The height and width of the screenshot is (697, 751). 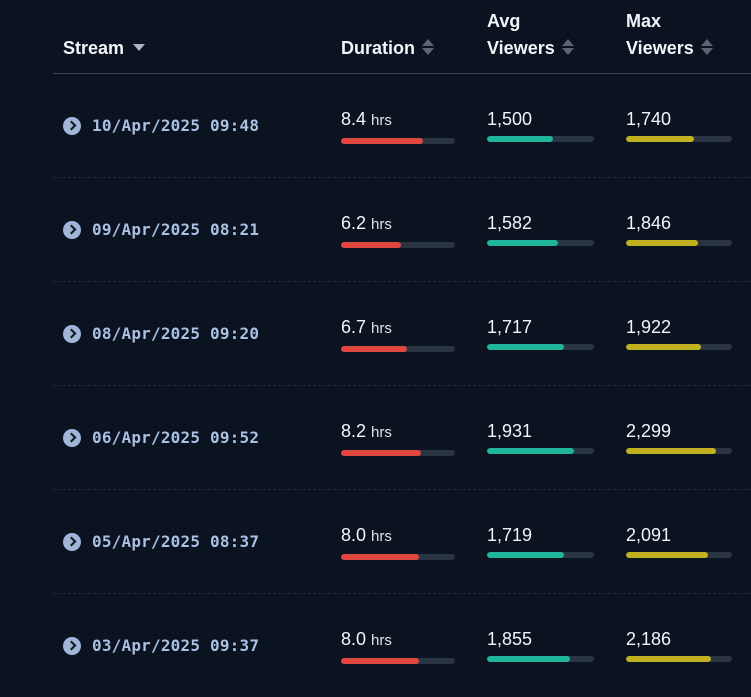 I want to click on table-row: 08/Apr/2025 09:20 6.7 hrs 1,717 1,922, so click(x=402, y=334).